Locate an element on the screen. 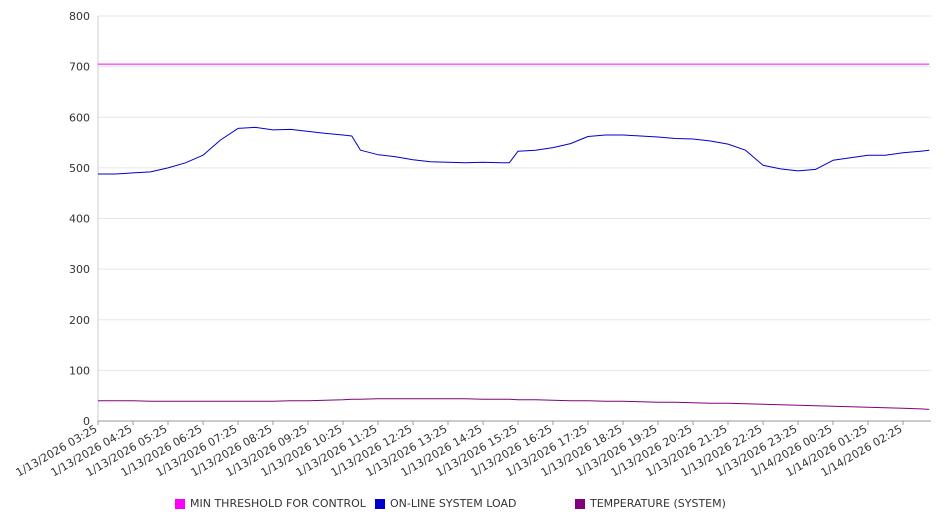  y-tick-label: 700 is located at coordinates (79, 67).